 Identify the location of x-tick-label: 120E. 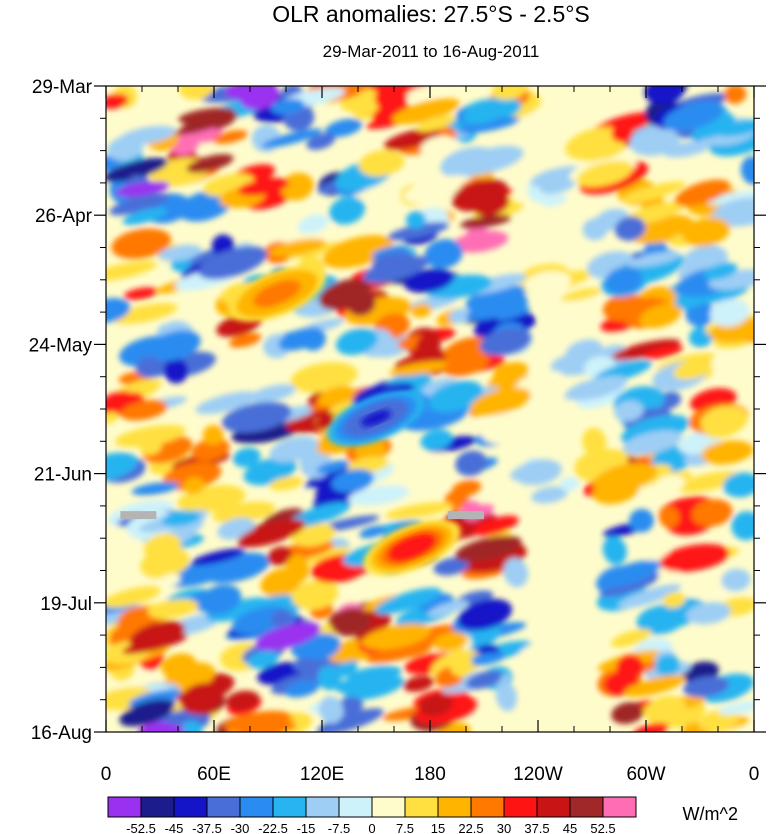
(322, 774).